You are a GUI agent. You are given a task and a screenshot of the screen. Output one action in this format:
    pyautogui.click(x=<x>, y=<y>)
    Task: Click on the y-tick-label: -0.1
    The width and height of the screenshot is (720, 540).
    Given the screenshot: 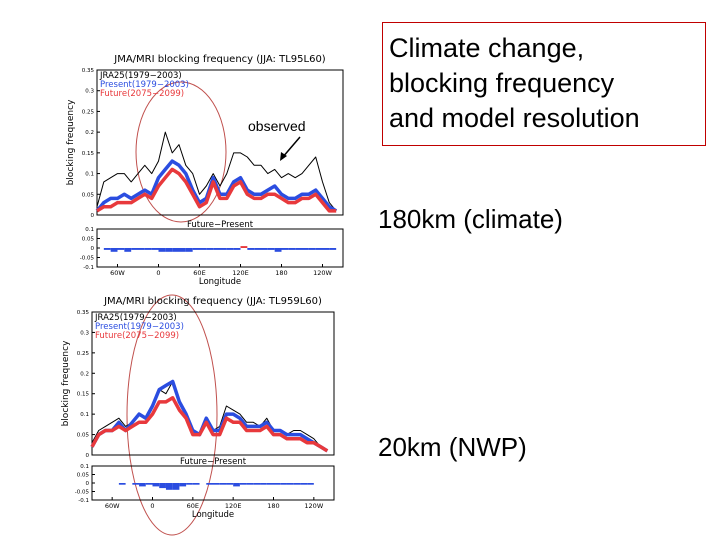 What is the action you would take?
    pyautogui.click(x=83, y=501)
    